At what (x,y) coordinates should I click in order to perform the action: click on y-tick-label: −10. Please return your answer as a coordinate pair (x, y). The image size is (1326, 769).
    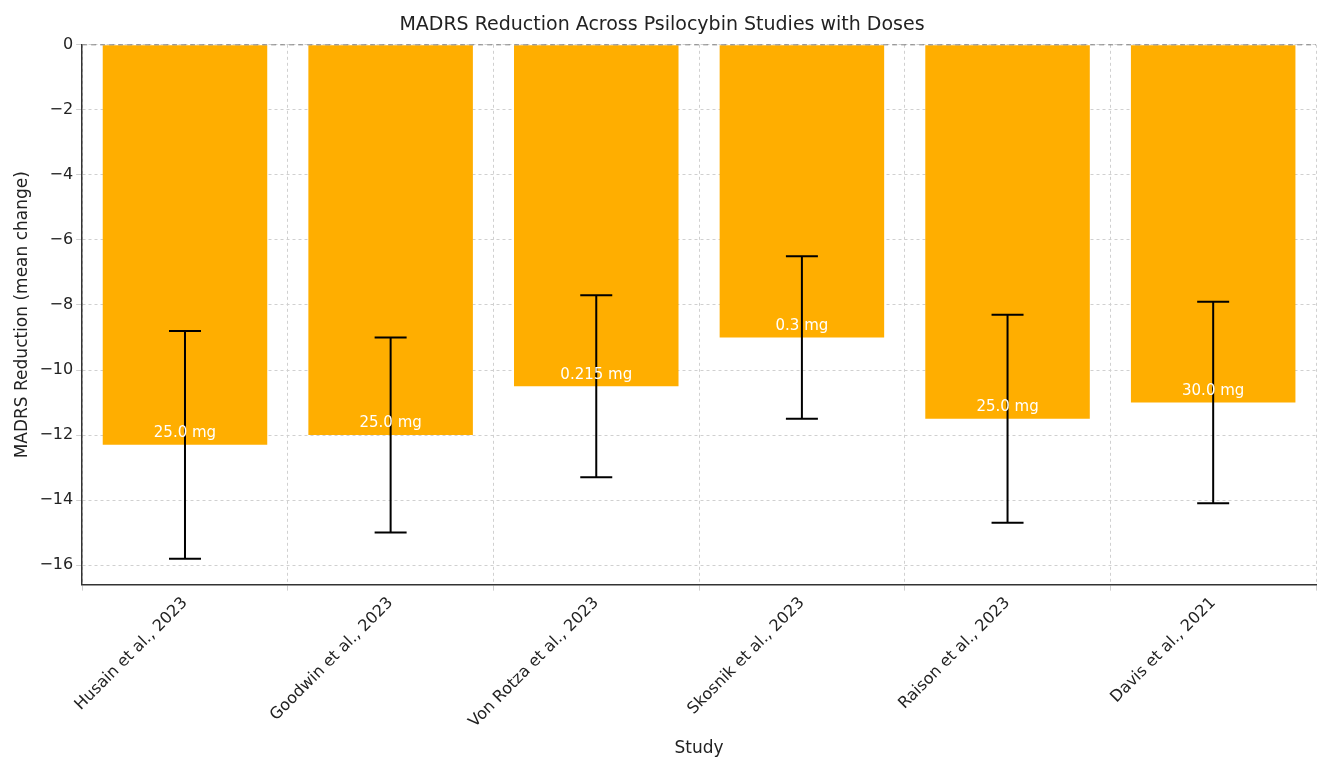
    Looking at the image, I should click on (56, 369).